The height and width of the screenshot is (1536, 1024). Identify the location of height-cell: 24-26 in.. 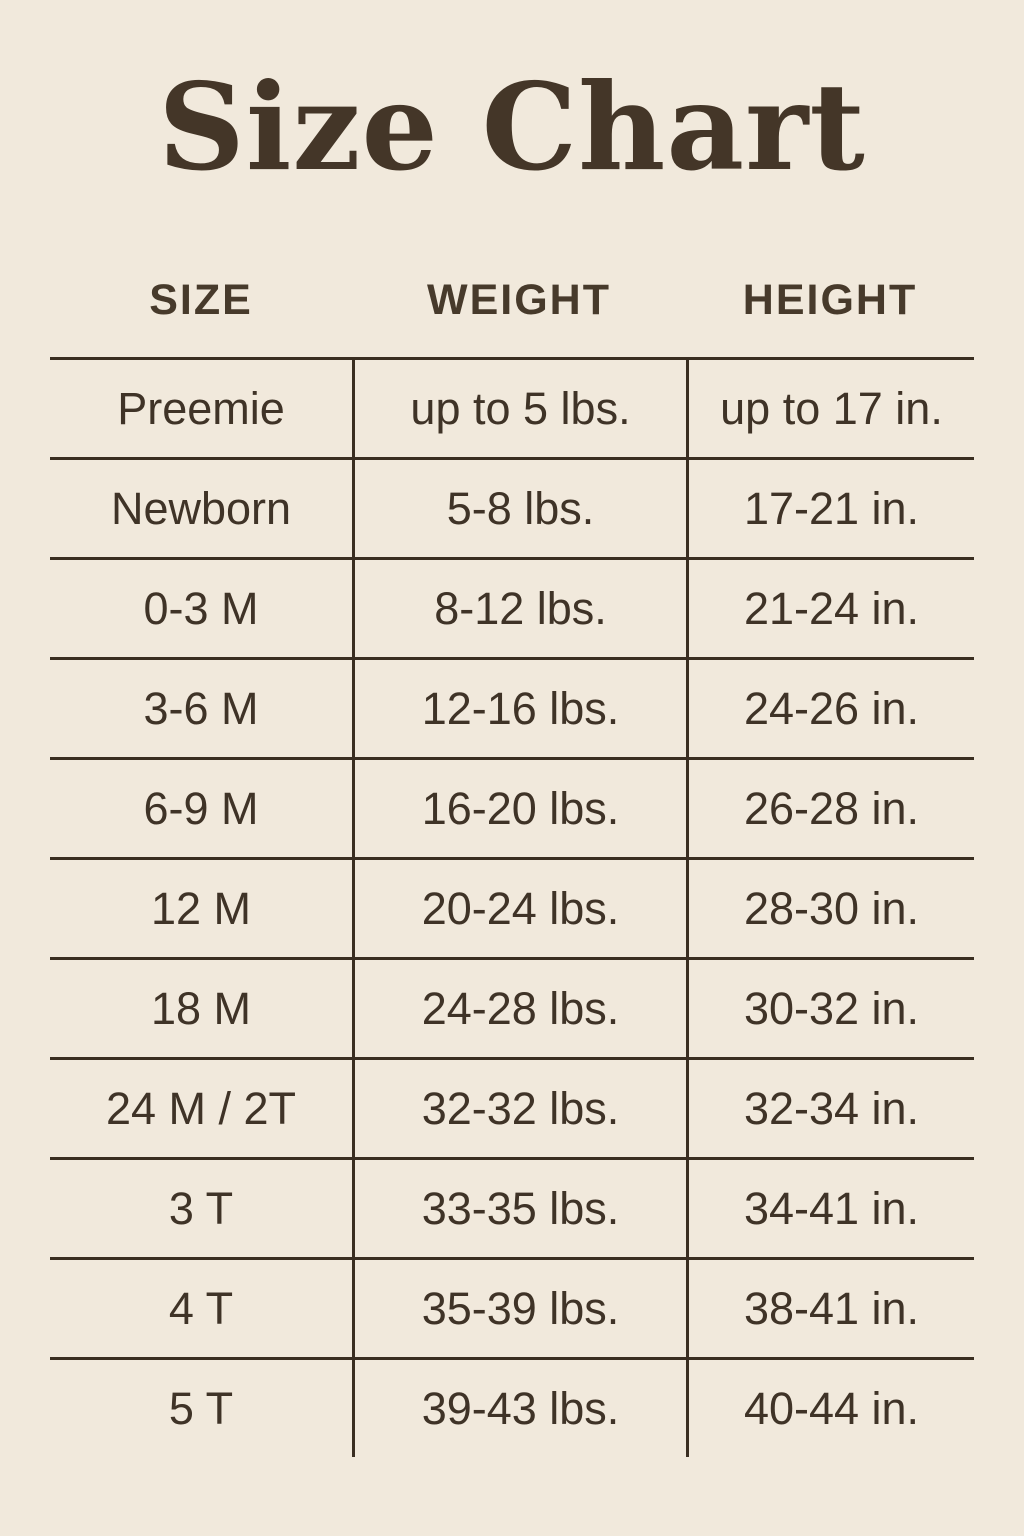
(830, 707).